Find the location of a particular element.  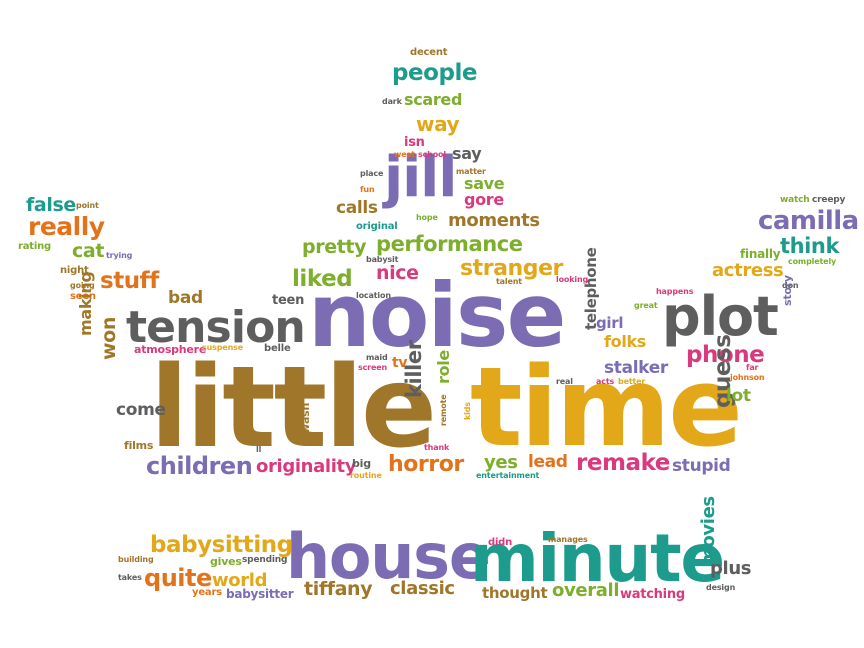

word-maid: maid is located at coordinates (377, 357).